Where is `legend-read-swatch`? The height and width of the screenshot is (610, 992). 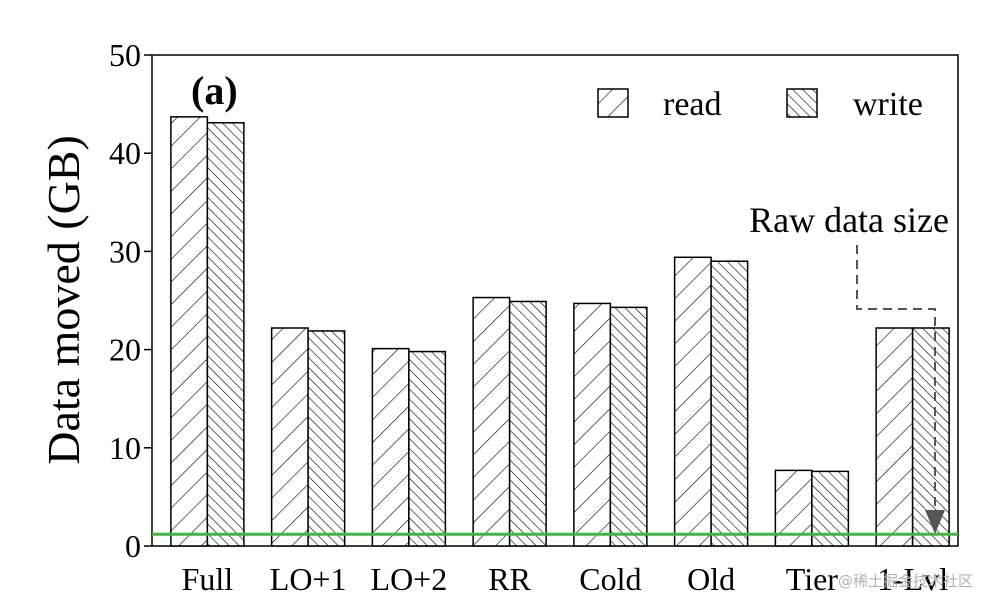 legend-read-swatch is located at coordinates (613, 103).